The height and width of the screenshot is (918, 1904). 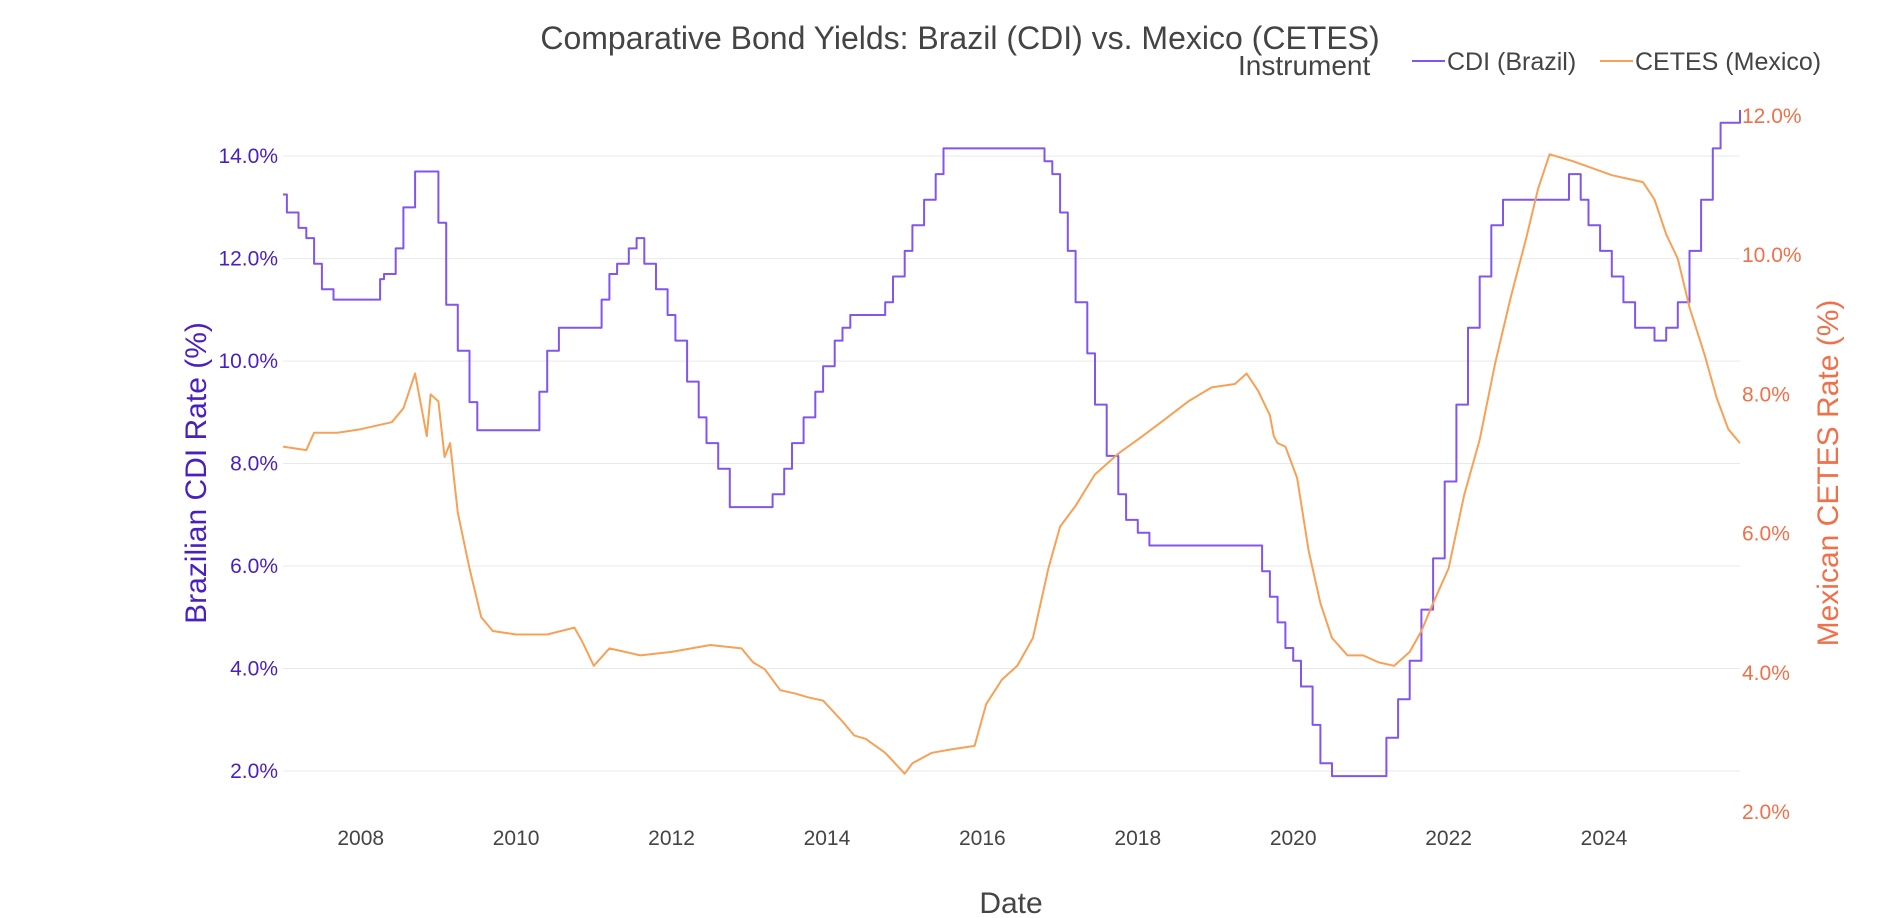 I want to click on right-tick-label: 4.0%, so click(x=1766, y=673).